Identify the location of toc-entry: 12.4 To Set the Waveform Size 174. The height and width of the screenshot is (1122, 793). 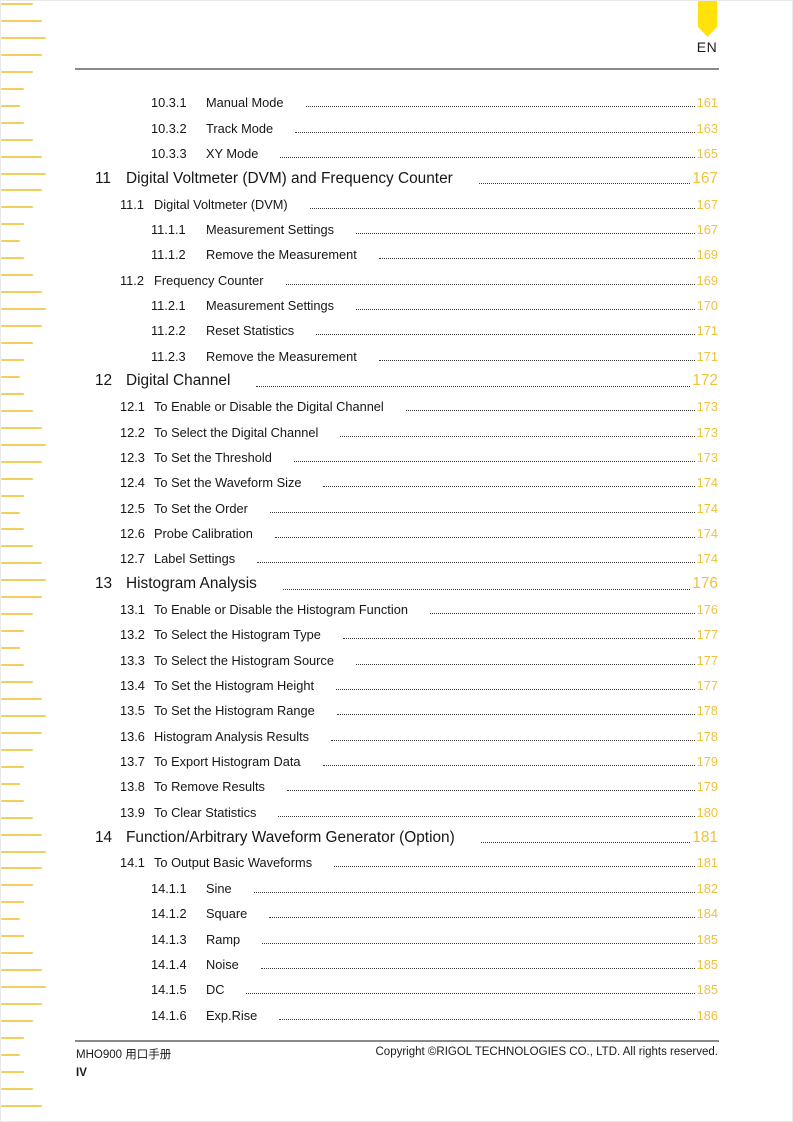
(397, 482).